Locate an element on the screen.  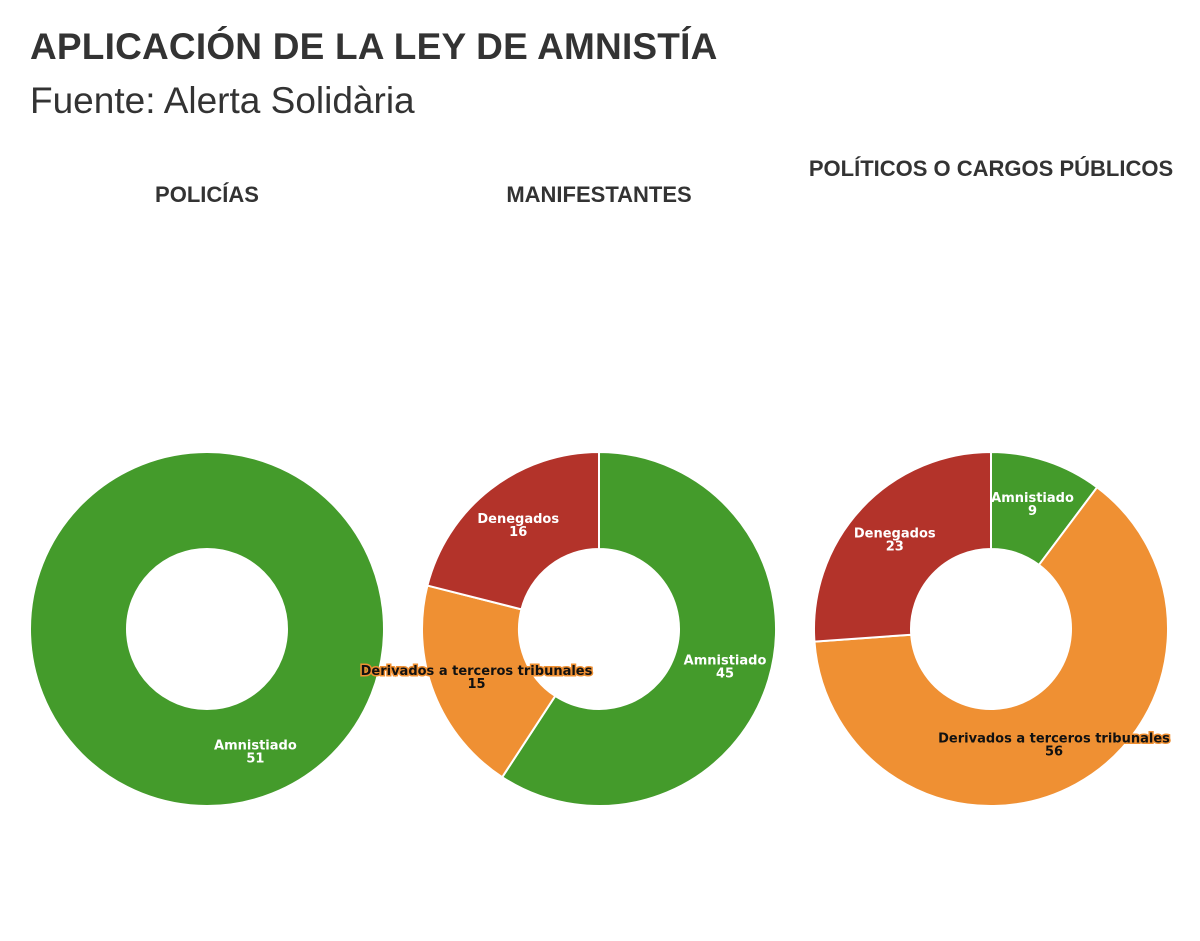
slice-value: 16 is located at coordinates (518, 532).